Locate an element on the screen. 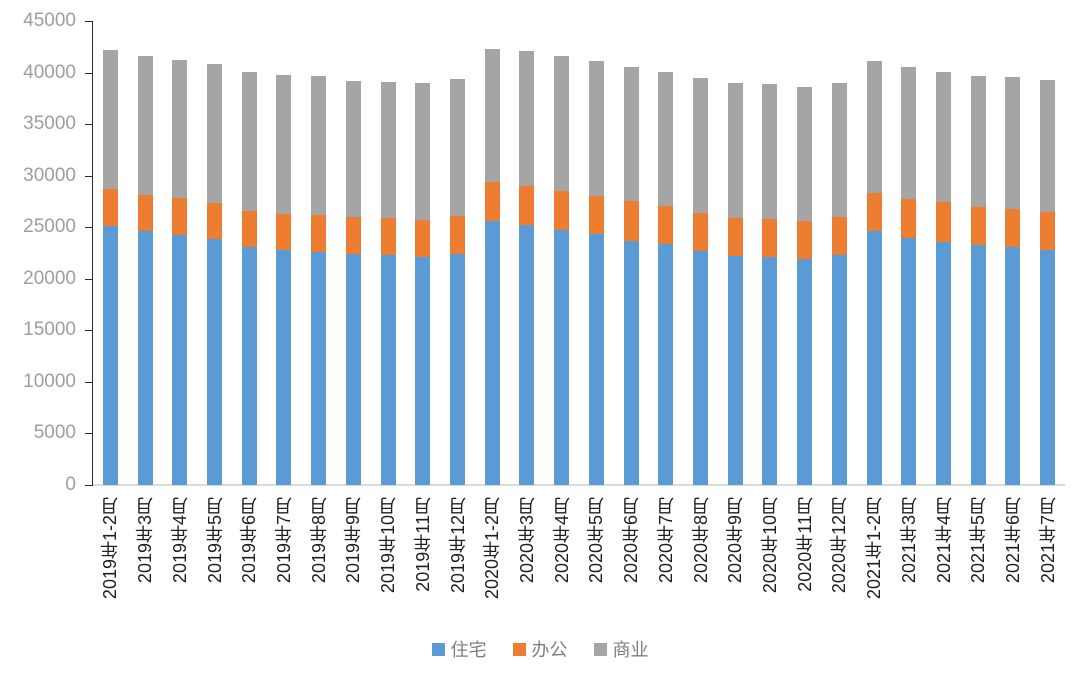 The width and height of the screenshot is (1080, 675). bar-2020年1-2月 is located at coordinates (492, 266).